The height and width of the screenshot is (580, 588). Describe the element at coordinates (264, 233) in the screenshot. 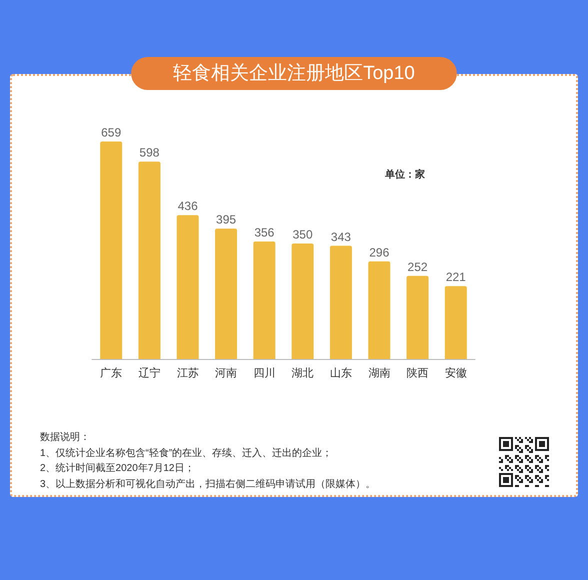

I see `data-label: 356` at that location.